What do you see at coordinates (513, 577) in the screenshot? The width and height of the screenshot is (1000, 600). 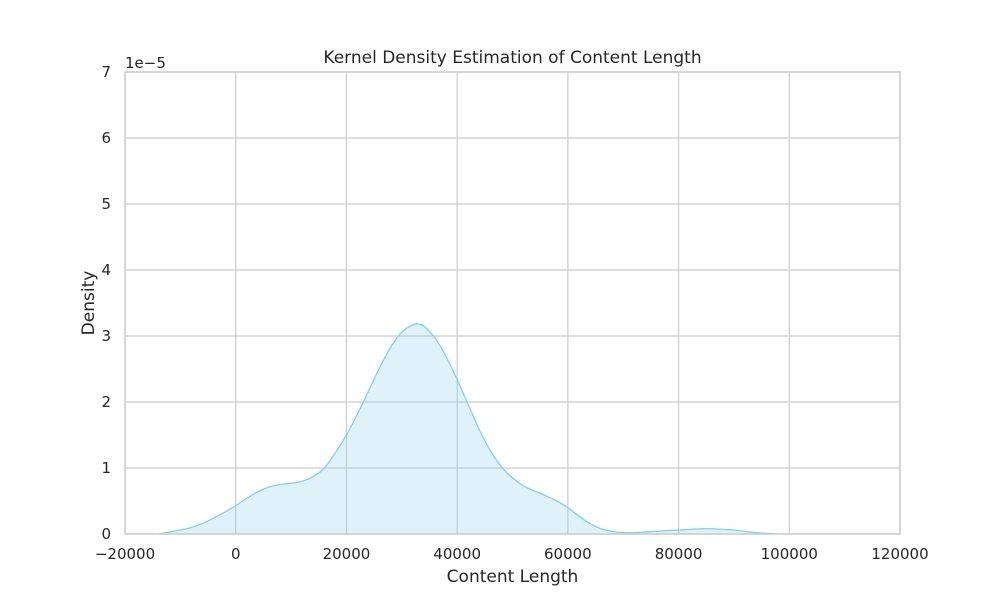 I see `x-axis-title: Content Length` at bounding box center [513, 577].